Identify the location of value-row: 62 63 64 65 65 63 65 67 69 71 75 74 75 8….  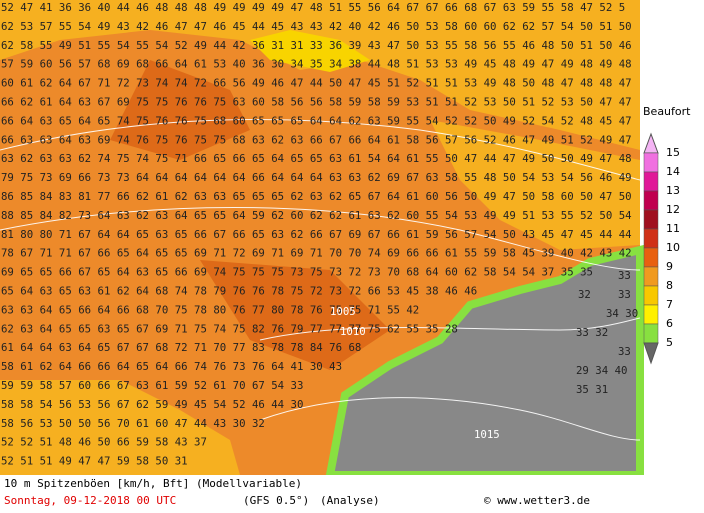
(229, 328).